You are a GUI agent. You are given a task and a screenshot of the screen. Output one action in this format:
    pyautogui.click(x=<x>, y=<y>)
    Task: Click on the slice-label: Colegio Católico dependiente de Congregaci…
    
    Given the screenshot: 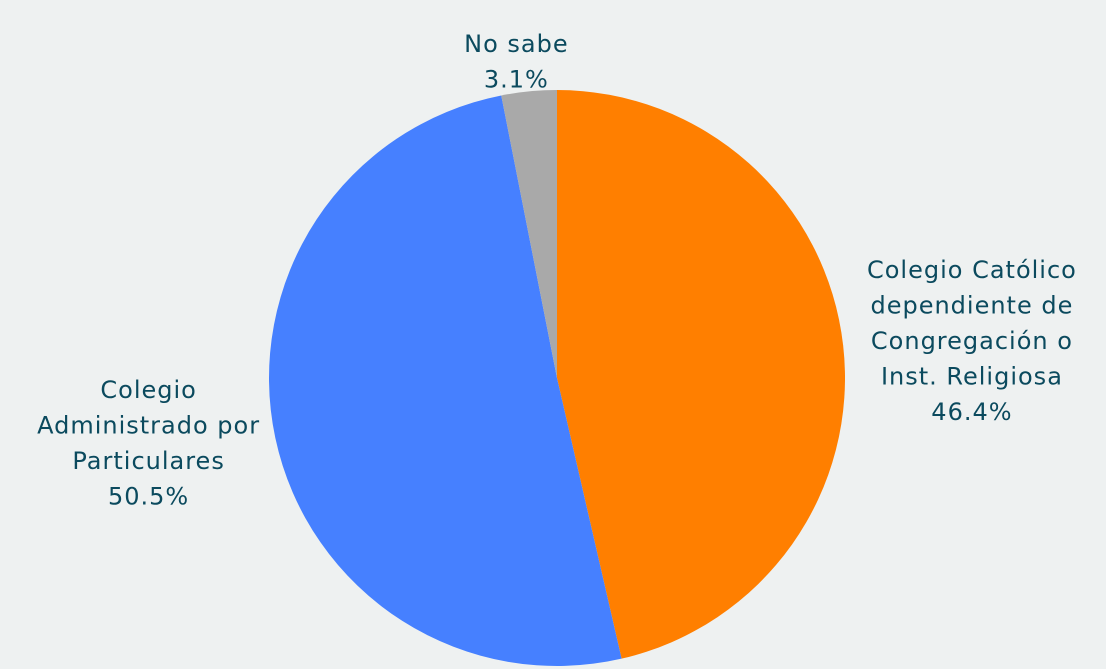 What is the action you would take?
    pyautogui.click(x=972, y=323)
    